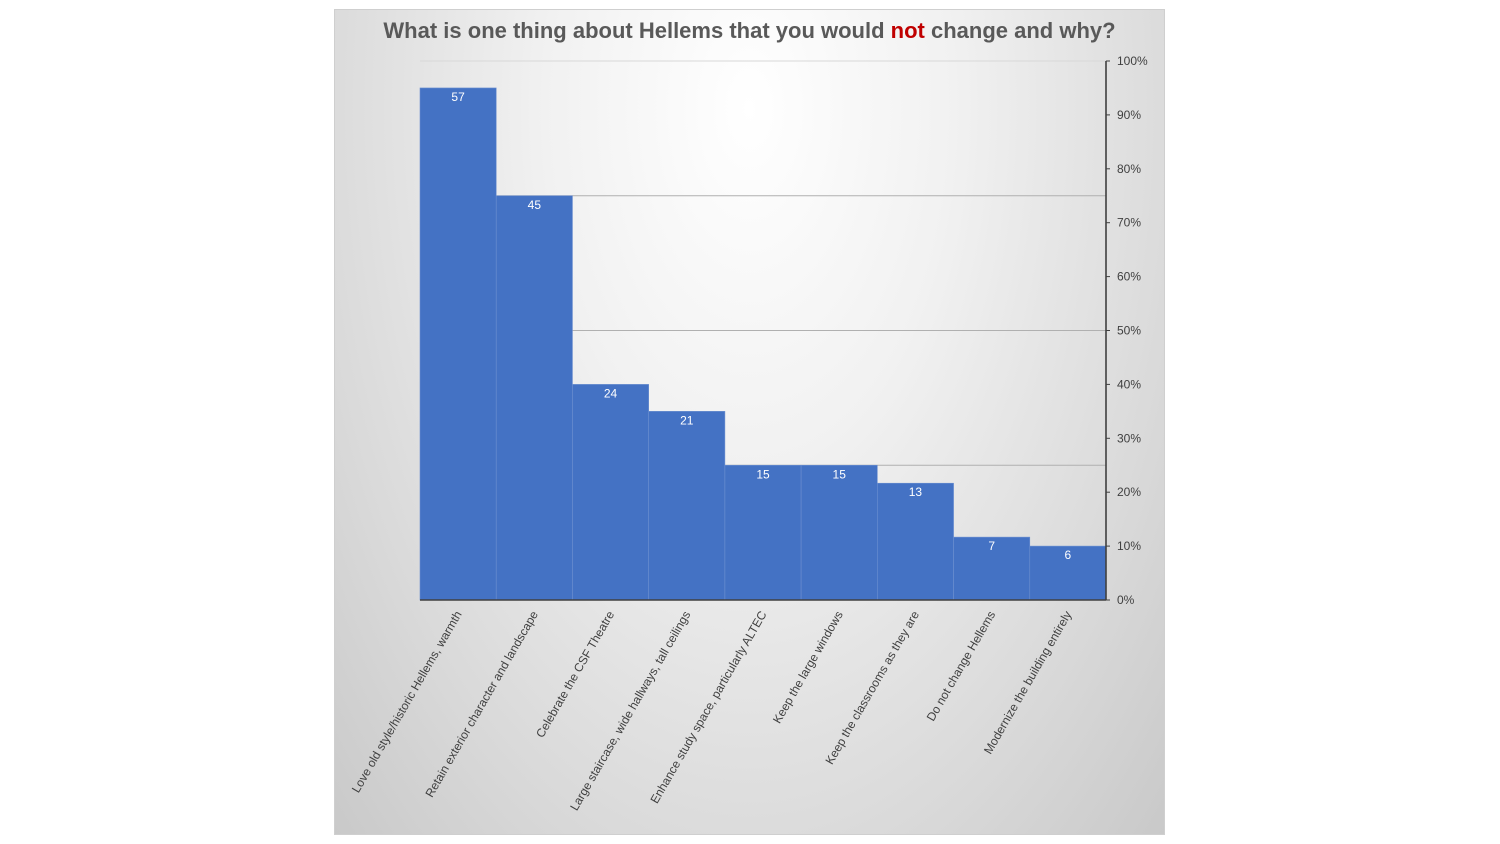  Describe the element at coordinates (687, 420) in the screenshot. I see `data-label: 21` at that location.